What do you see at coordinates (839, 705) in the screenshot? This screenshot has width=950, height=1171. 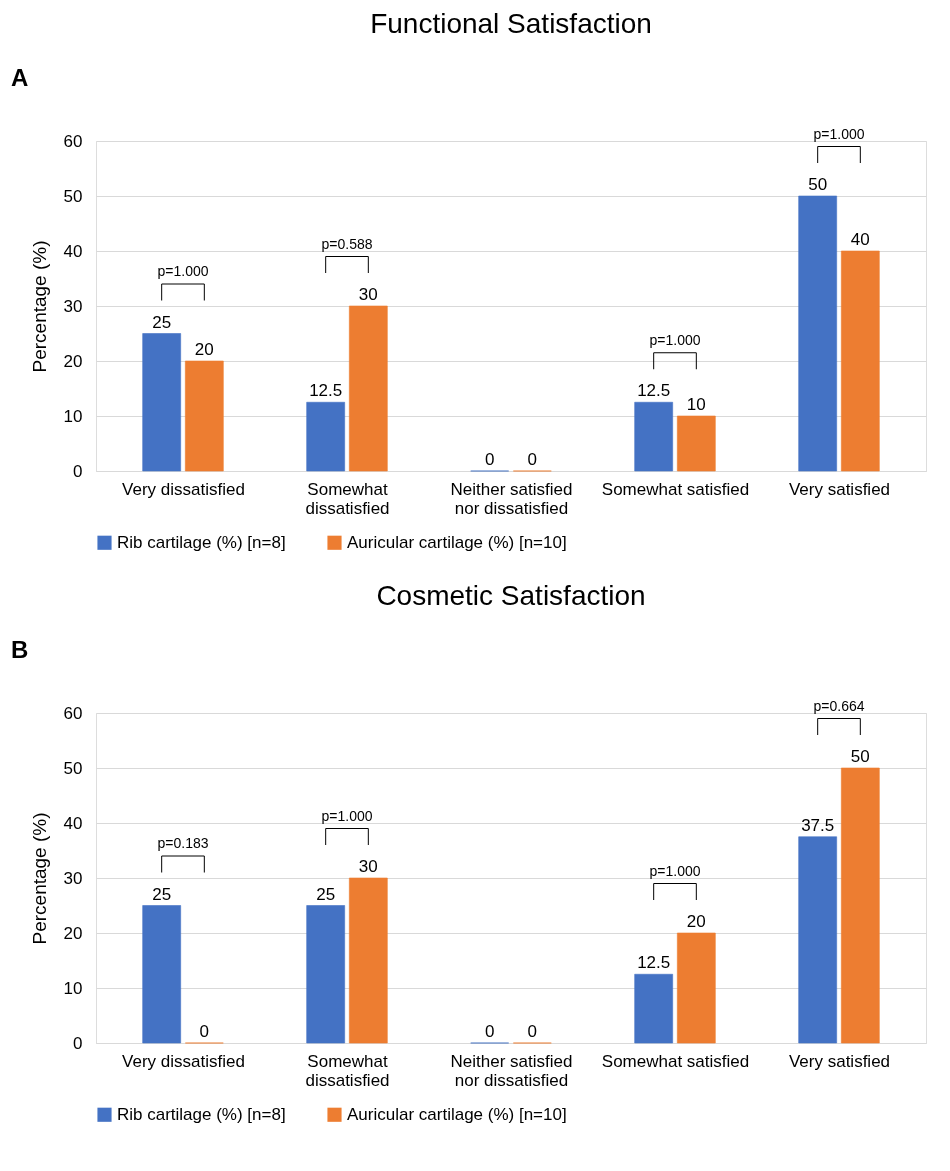 I see `annotation: p=0.664` at bounding box center [839, 705].